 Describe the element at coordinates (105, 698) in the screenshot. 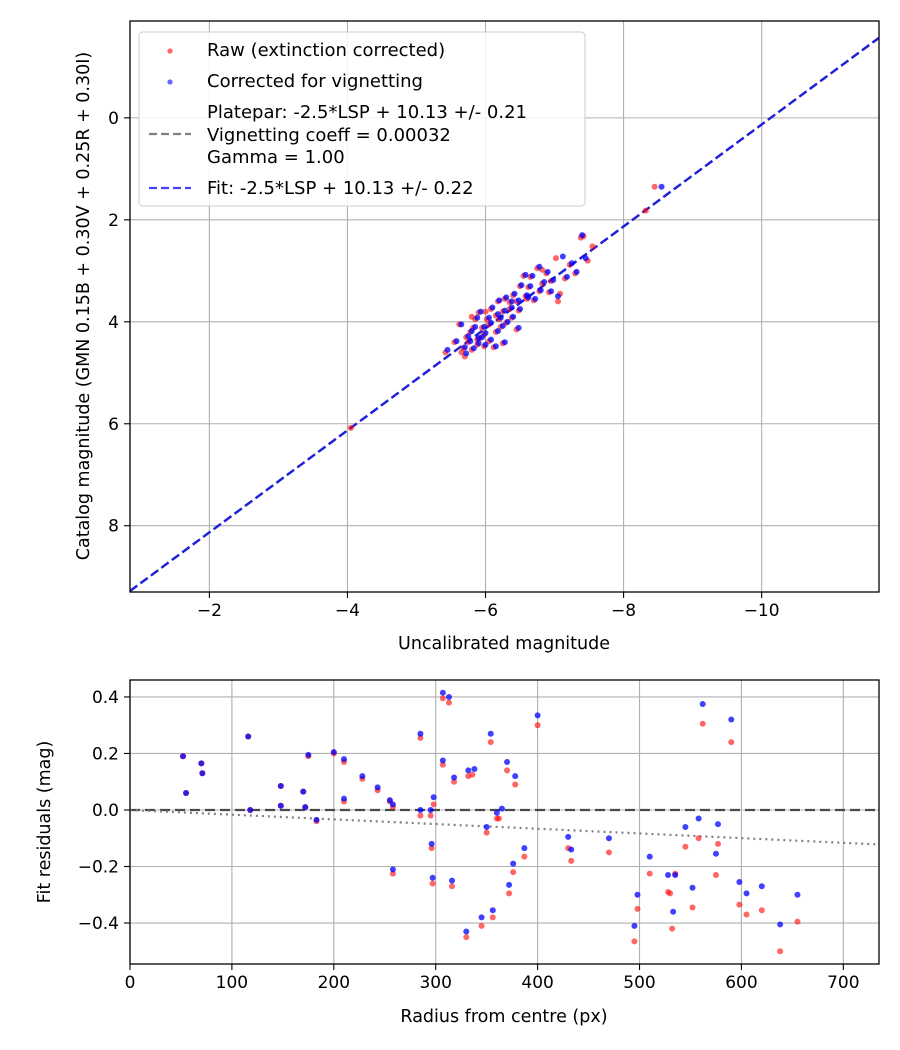

I see `bottom-y-tick-label: 0.4` at that location.